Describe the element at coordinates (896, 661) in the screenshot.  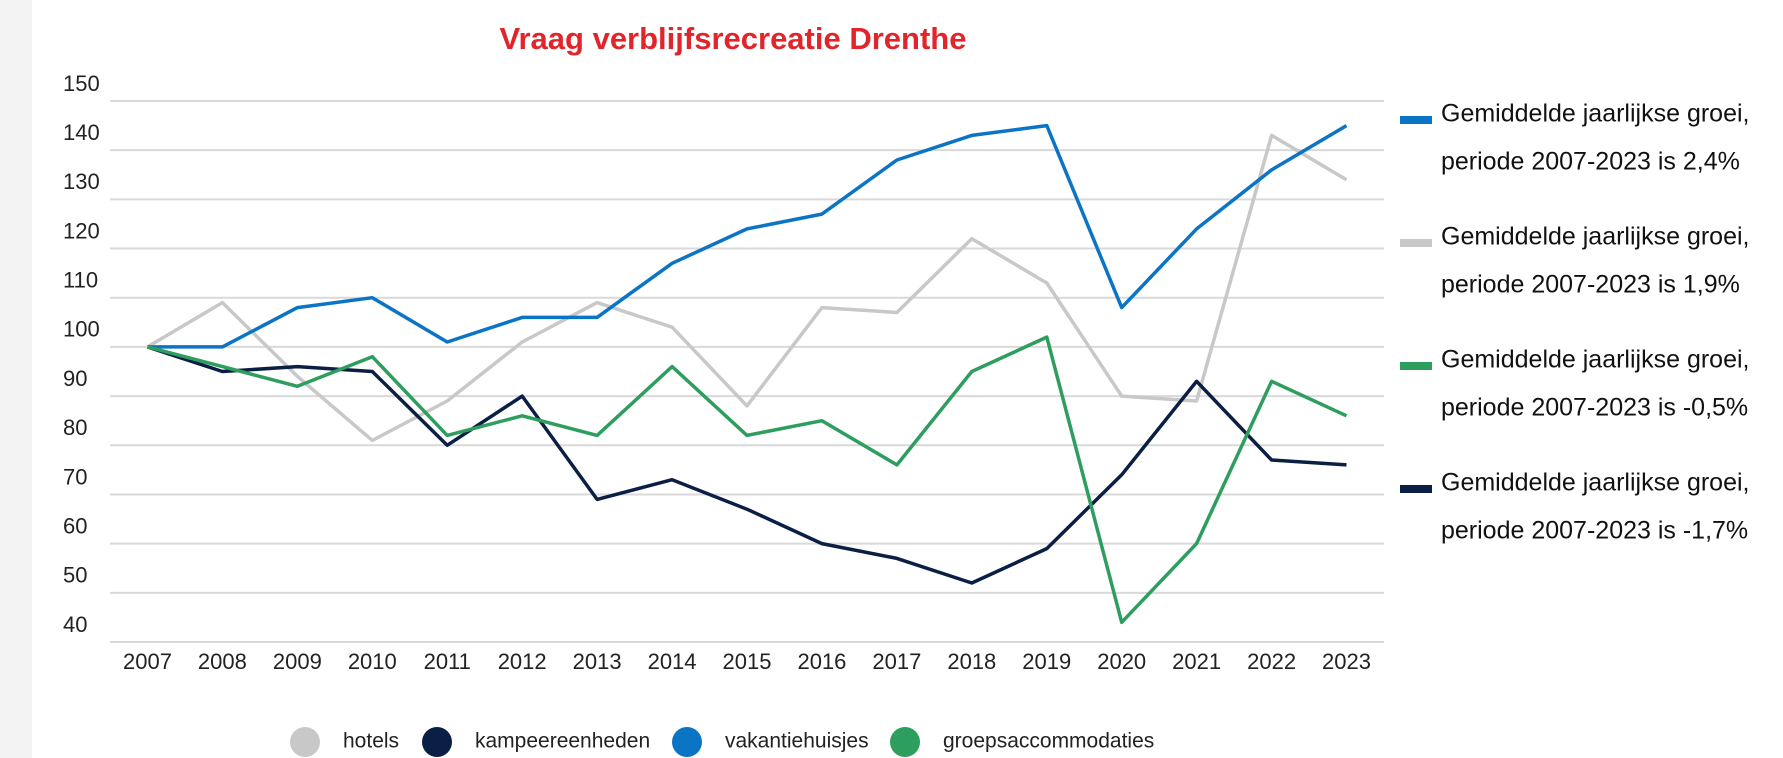
I see `x-tick-label: 2017` at that location.